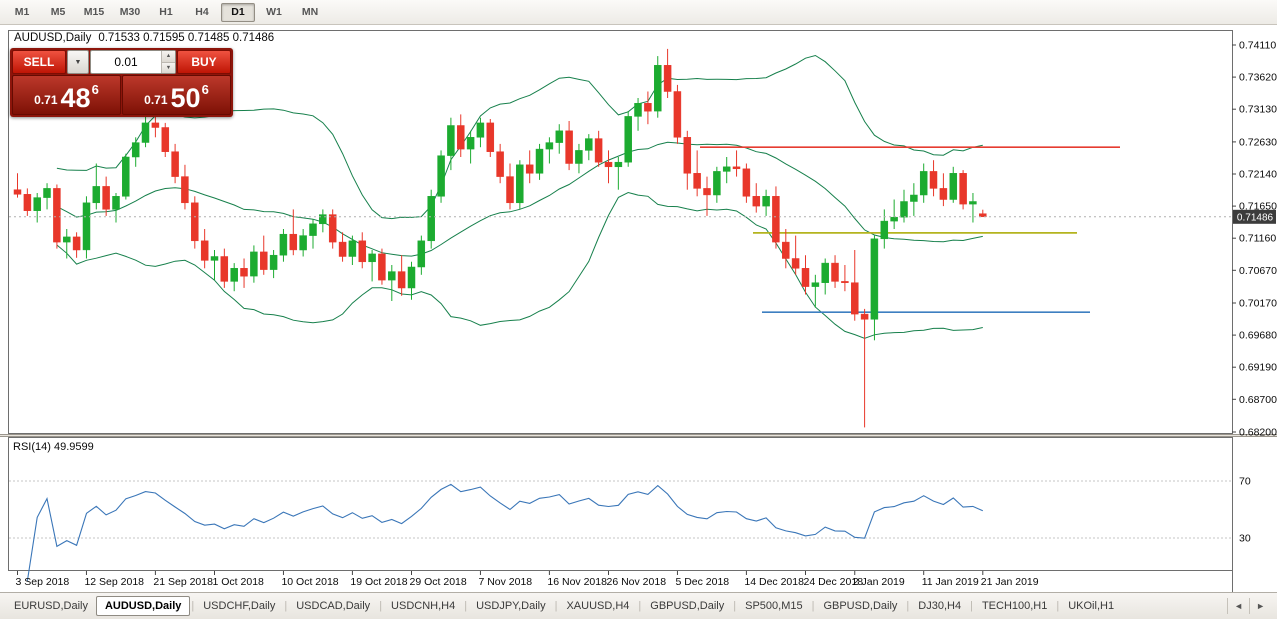  What do you see at coordinates (774, 606) in the screenshot?
I see `tab-sp500-m15: SP500,M15` at bounding box center [774, 606].